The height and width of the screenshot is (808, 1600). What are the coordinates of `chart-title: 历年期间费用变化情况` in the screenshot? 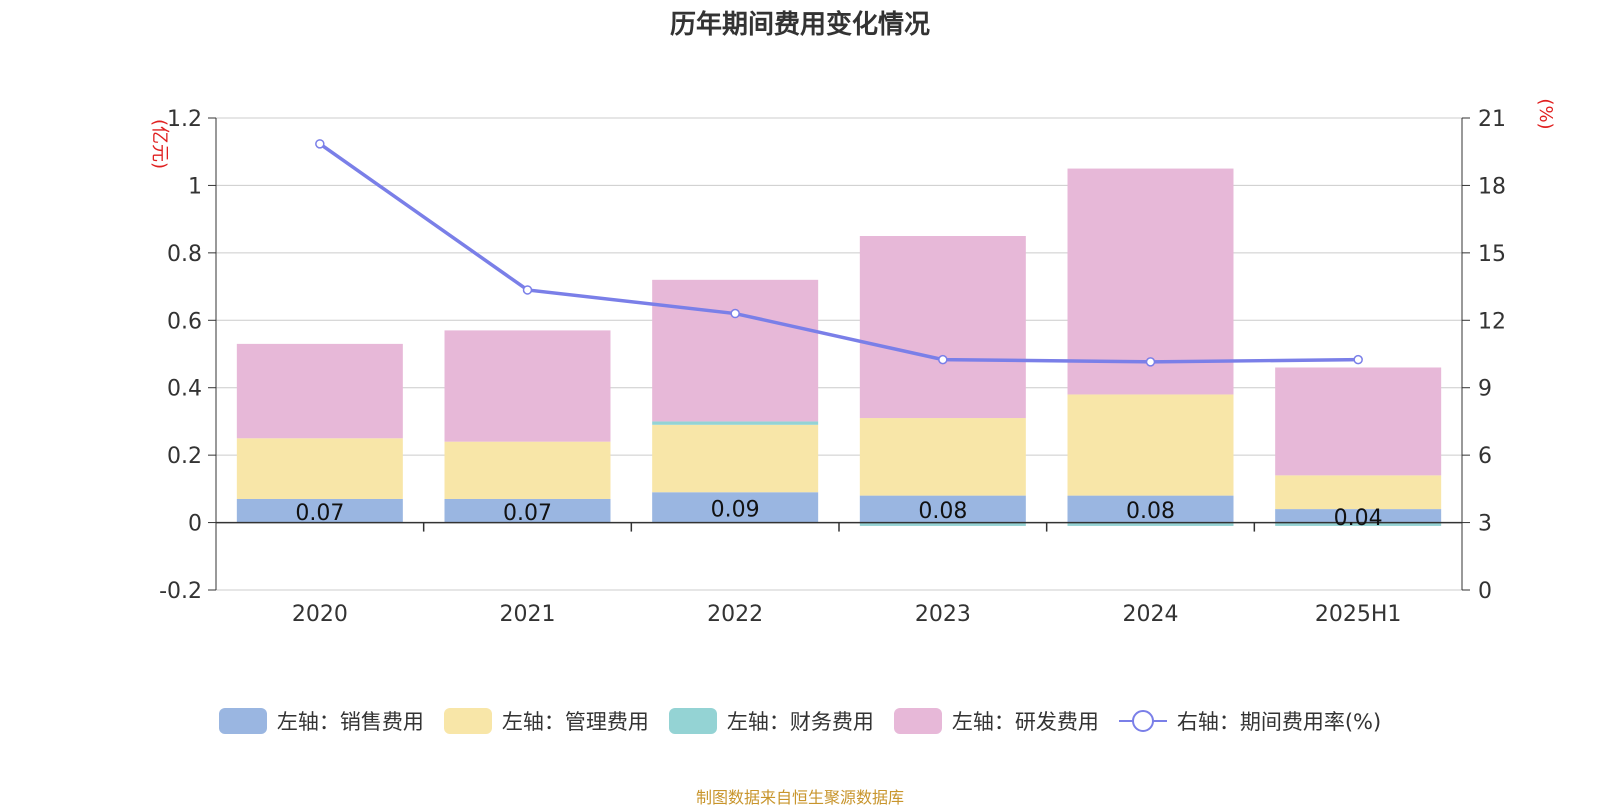 It's located at (799, 25).